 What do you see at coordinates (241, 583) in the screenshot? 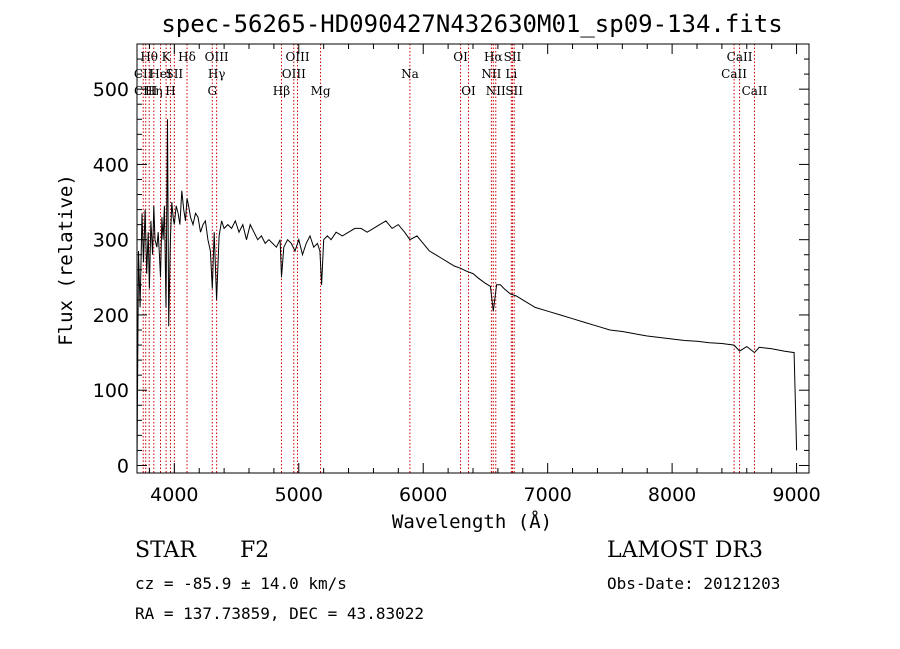
I see `redshift-velocity: cz = -85.9 ± 14.0 km/s` at bounding box center [241, 583].